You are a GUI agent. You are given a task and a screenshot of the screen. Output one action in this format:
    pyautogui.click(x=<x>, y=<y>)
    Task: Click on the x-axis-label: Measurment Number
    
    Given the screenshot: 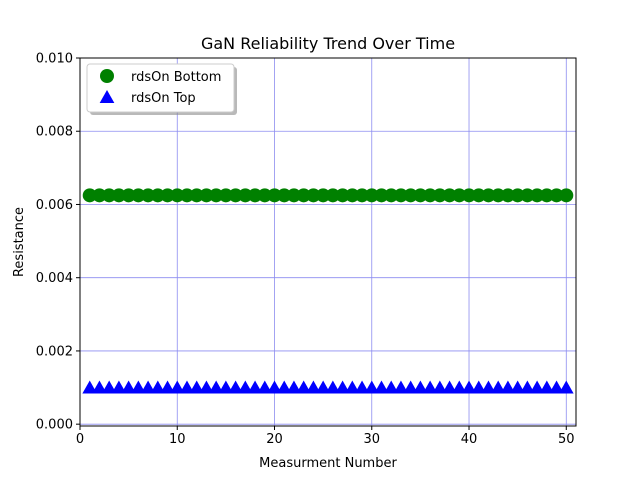 What is the action you would take?
    pyautogui.click(x=328, y=463)
    